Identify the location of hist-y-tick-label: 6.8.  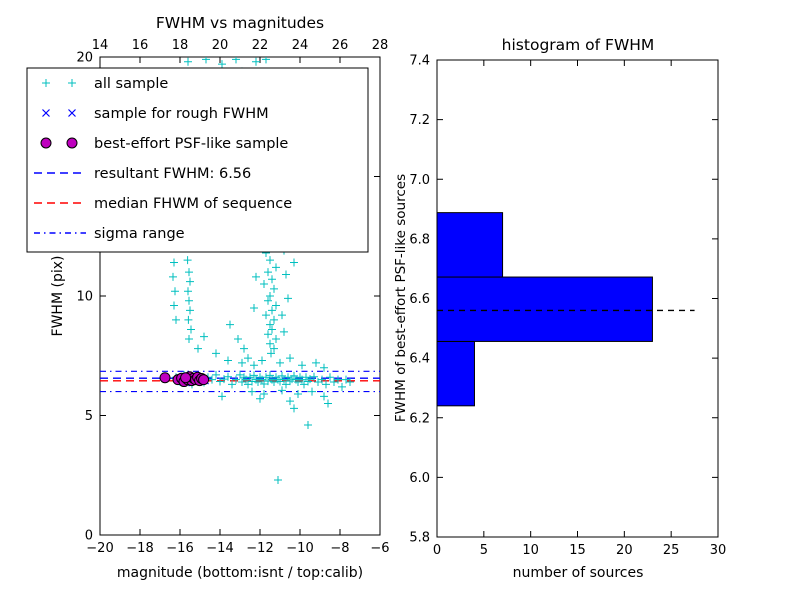
(419, 239).